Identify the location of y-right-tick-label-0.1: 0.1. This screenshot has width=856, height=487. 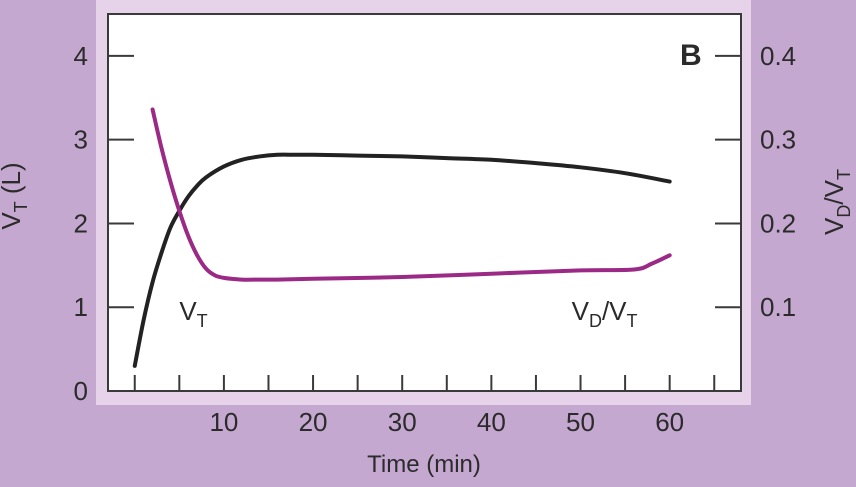
(778, 307).